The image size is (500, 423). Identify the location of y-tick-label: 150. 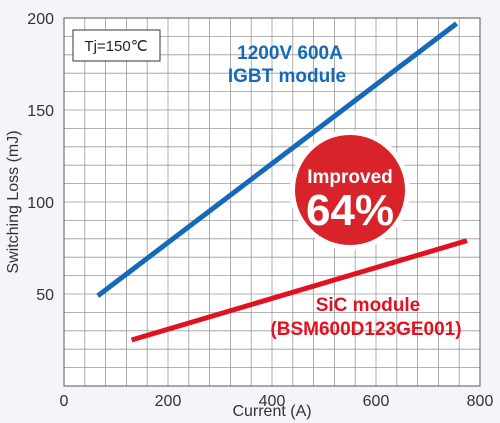
(40, 111).